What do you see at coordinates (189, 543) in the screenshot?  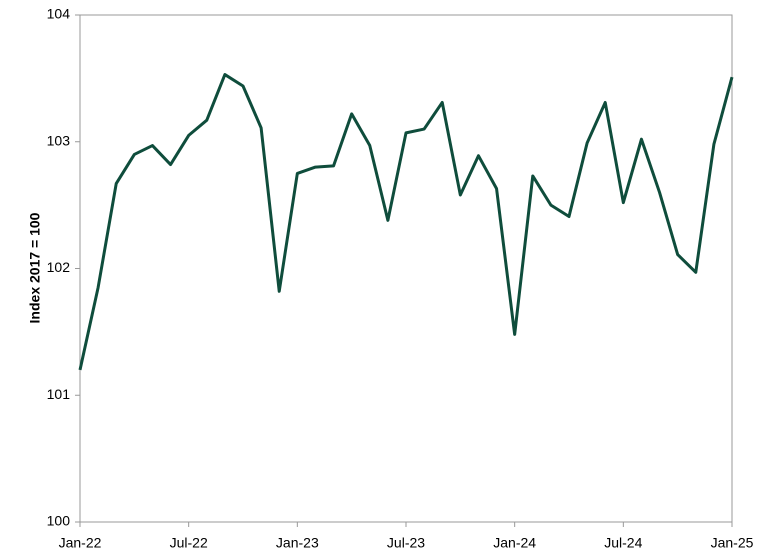 I see `x-tick-label: Jul-22` at bounding box center [189, 543].